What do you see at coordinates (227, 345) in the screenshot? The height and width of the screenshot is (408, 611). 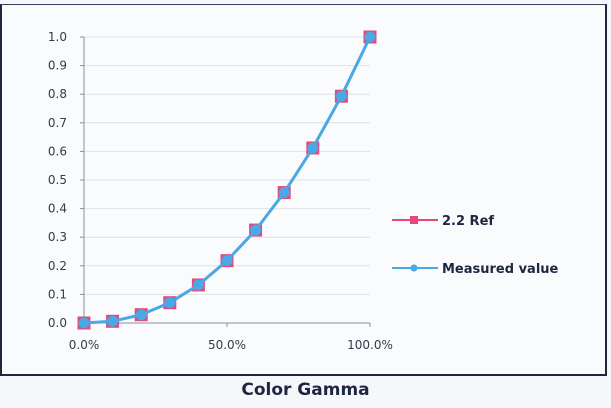 I see `x-tick-label: 50.0%` at bounding box center [227, 345].